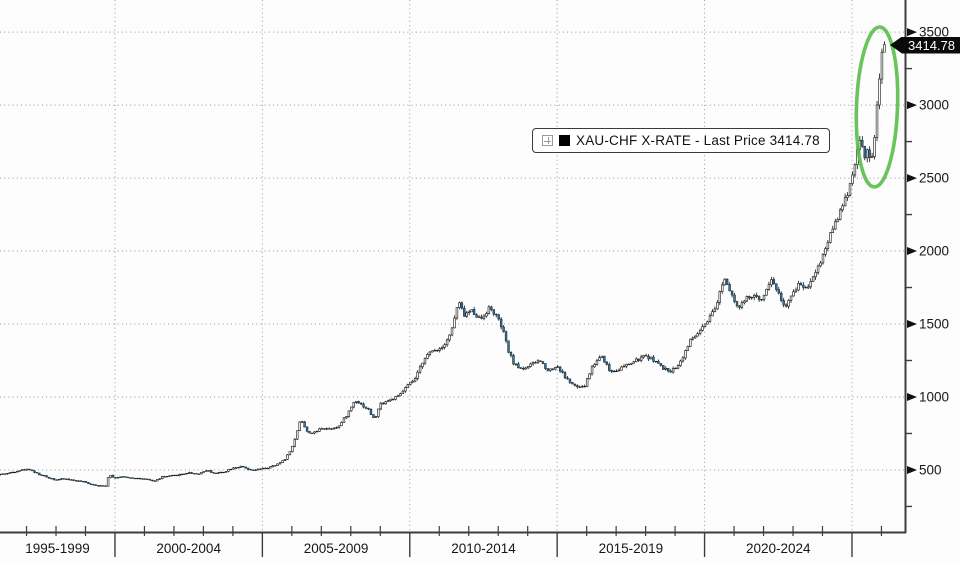 The width and height of the screenshot is (960, 564). I want to click on legend-box: XAU-CHF X-RATE - Last Price 3414.78, so click(681, 140).